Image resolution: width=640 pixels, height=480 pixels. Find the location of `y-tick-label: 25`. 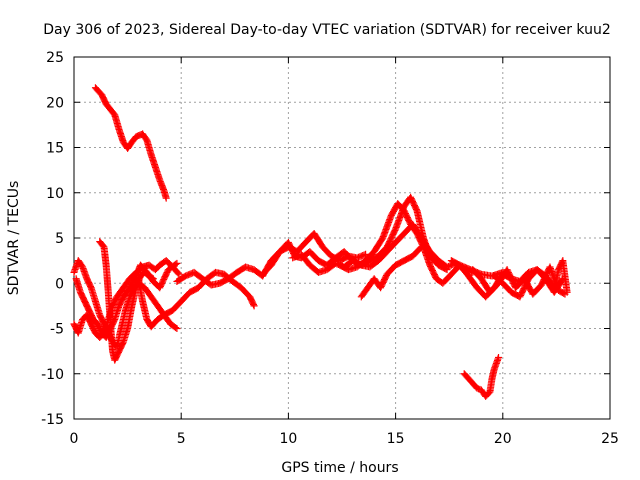

y-tick-label: 25 is located at coordinates (55, 58).